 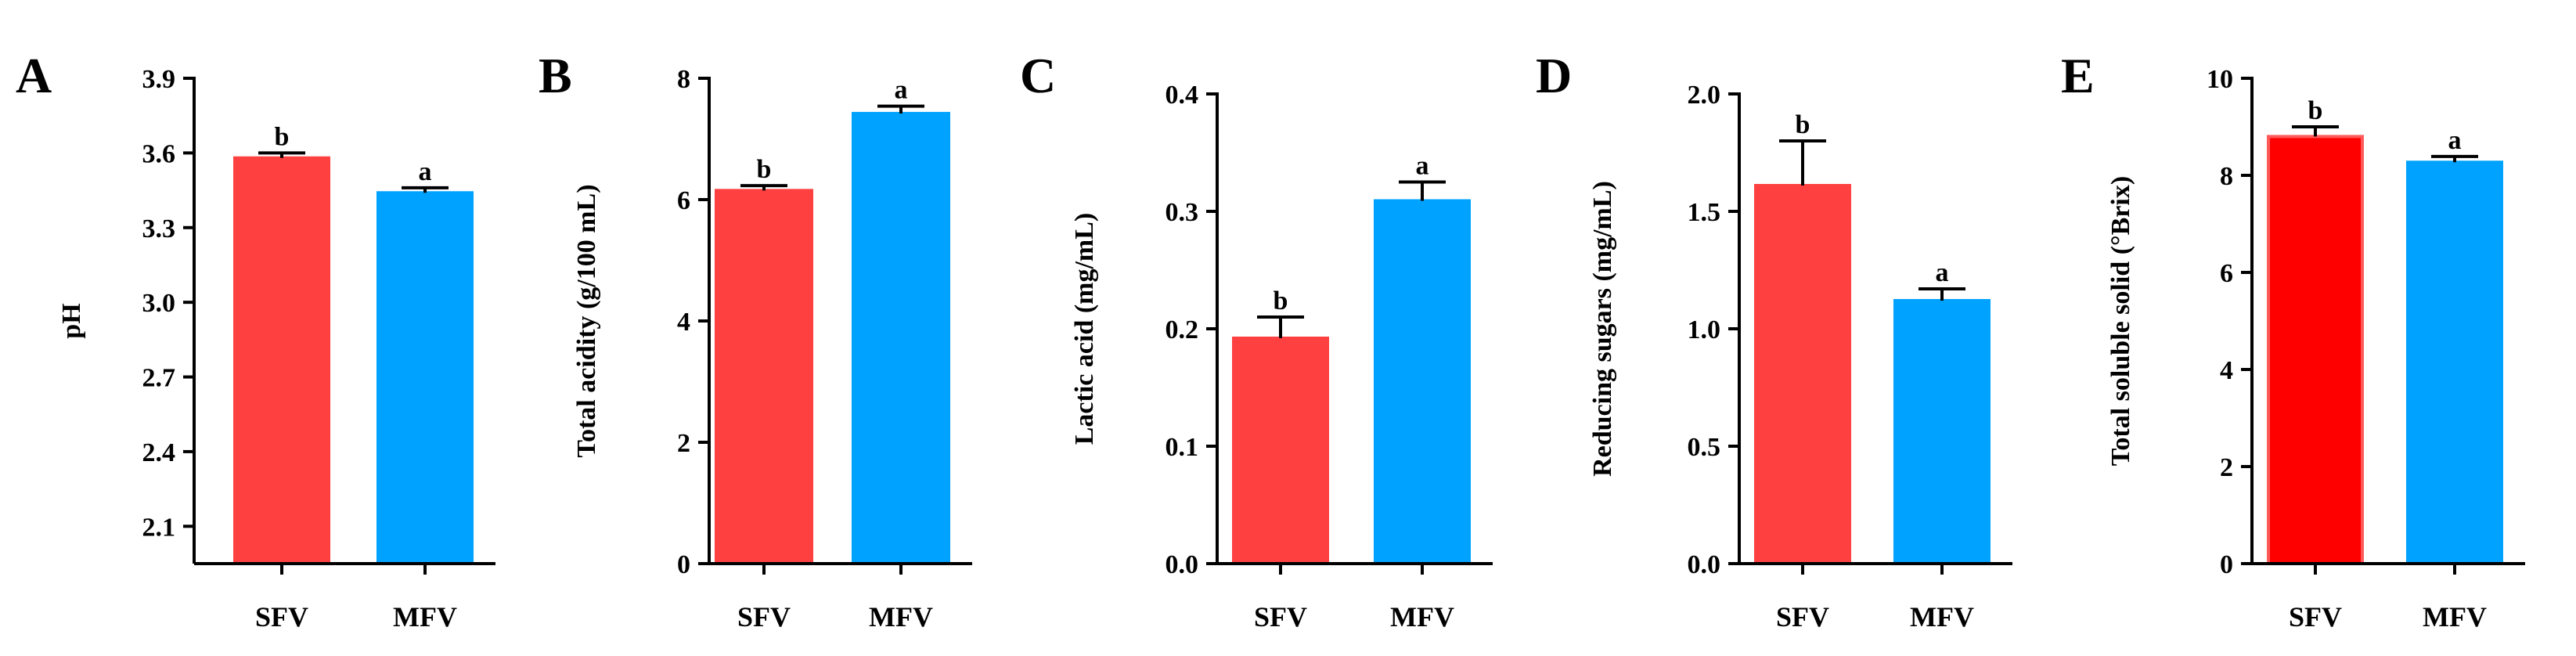 What do you see at coordinates (159, 452) in the screenshot?
I see `y-tick-label: 2.4` at bounding box center [159, 452].